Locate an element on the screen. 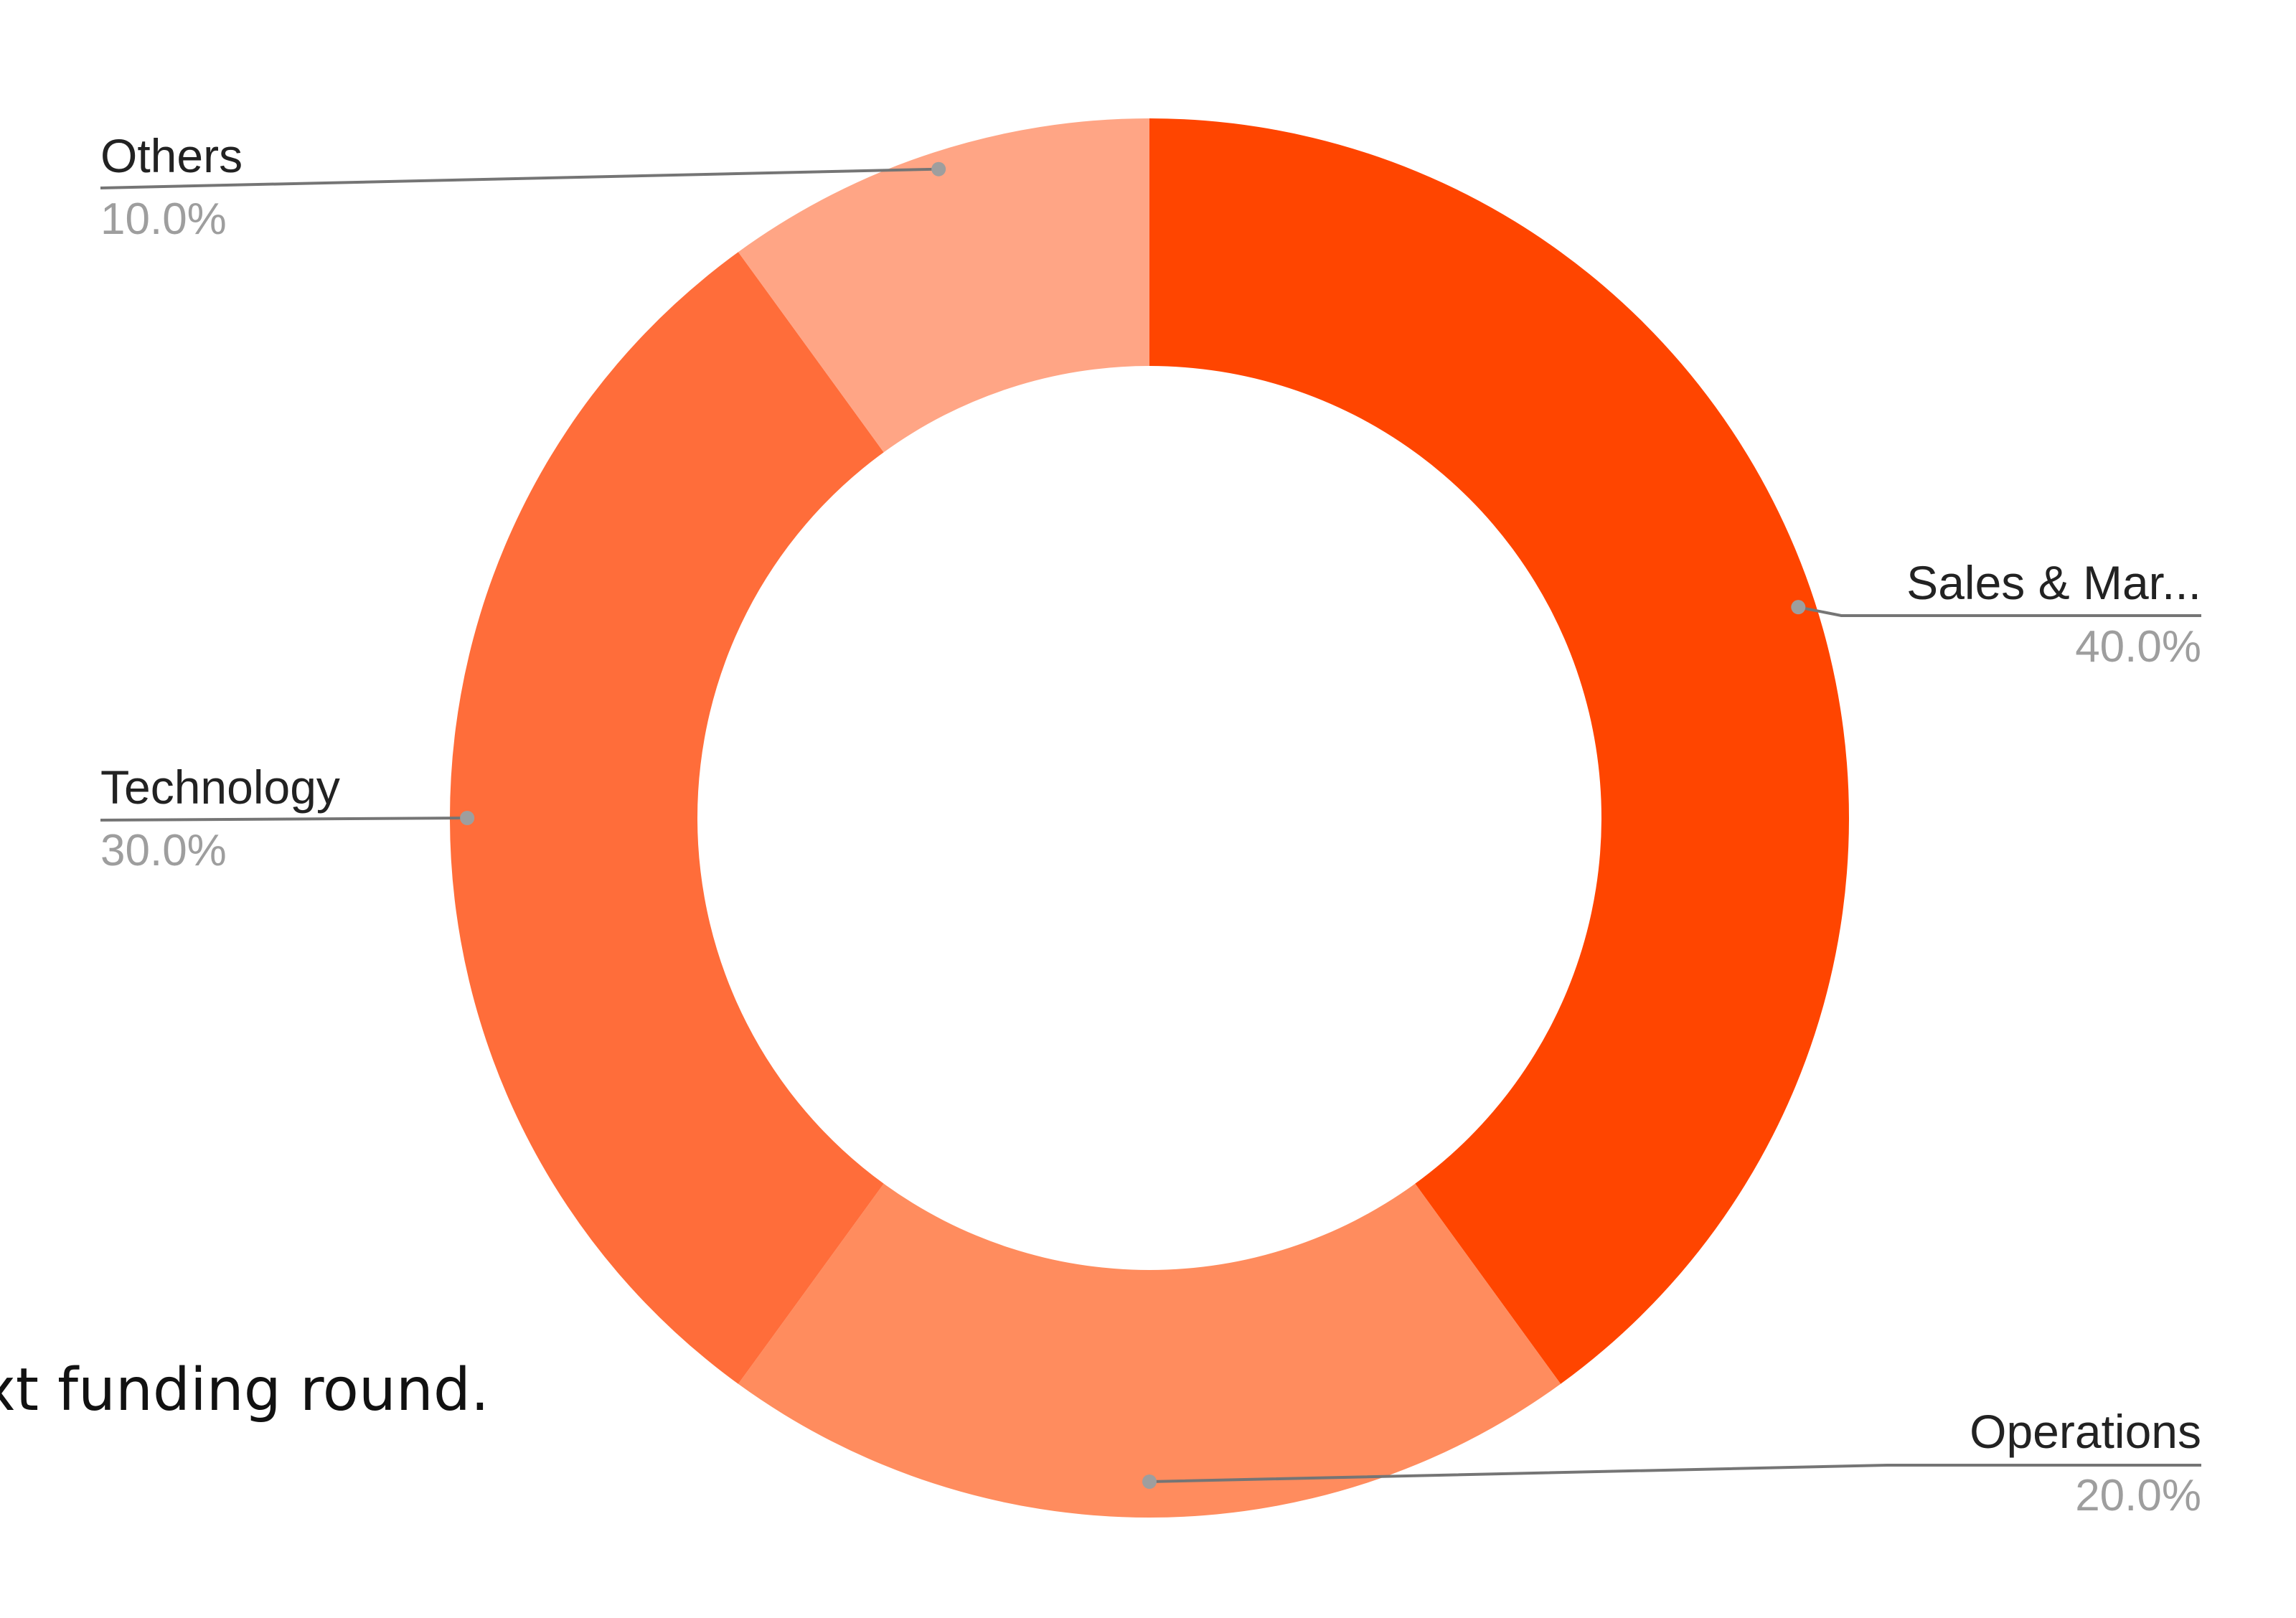 The width and height of the screenshot is (2296, 1618). leader-dot-others is located at coordinates (939, 169).